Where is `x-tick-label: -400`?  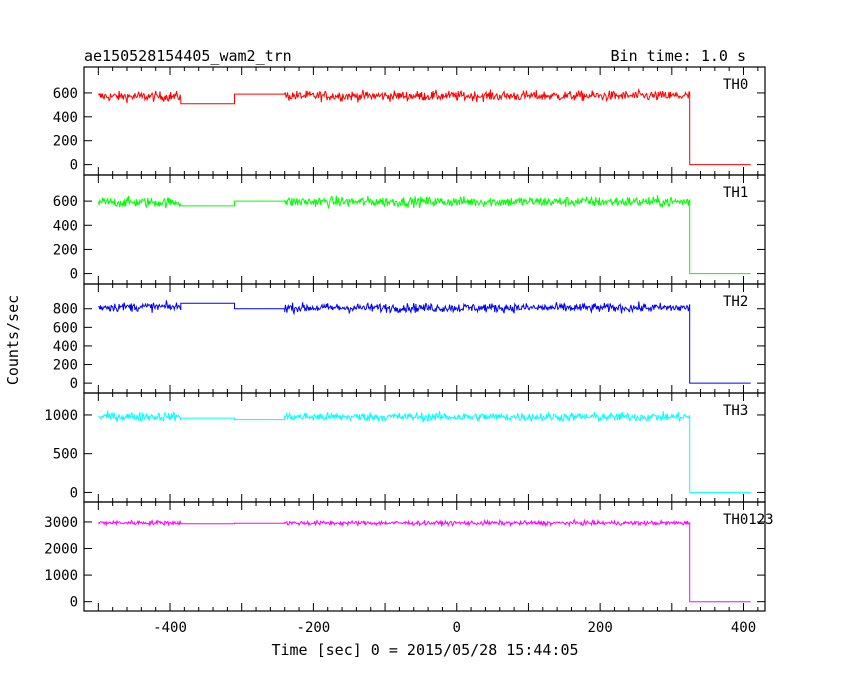
x-tick-label: -400 is located at coordinates (170, 628).